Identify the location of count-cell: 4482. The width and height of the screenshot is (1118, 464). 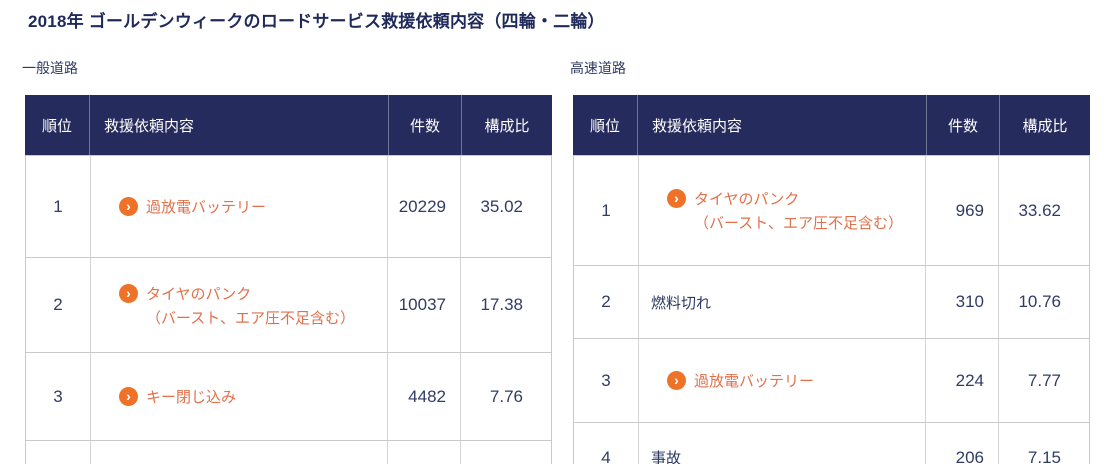
(424, 396).